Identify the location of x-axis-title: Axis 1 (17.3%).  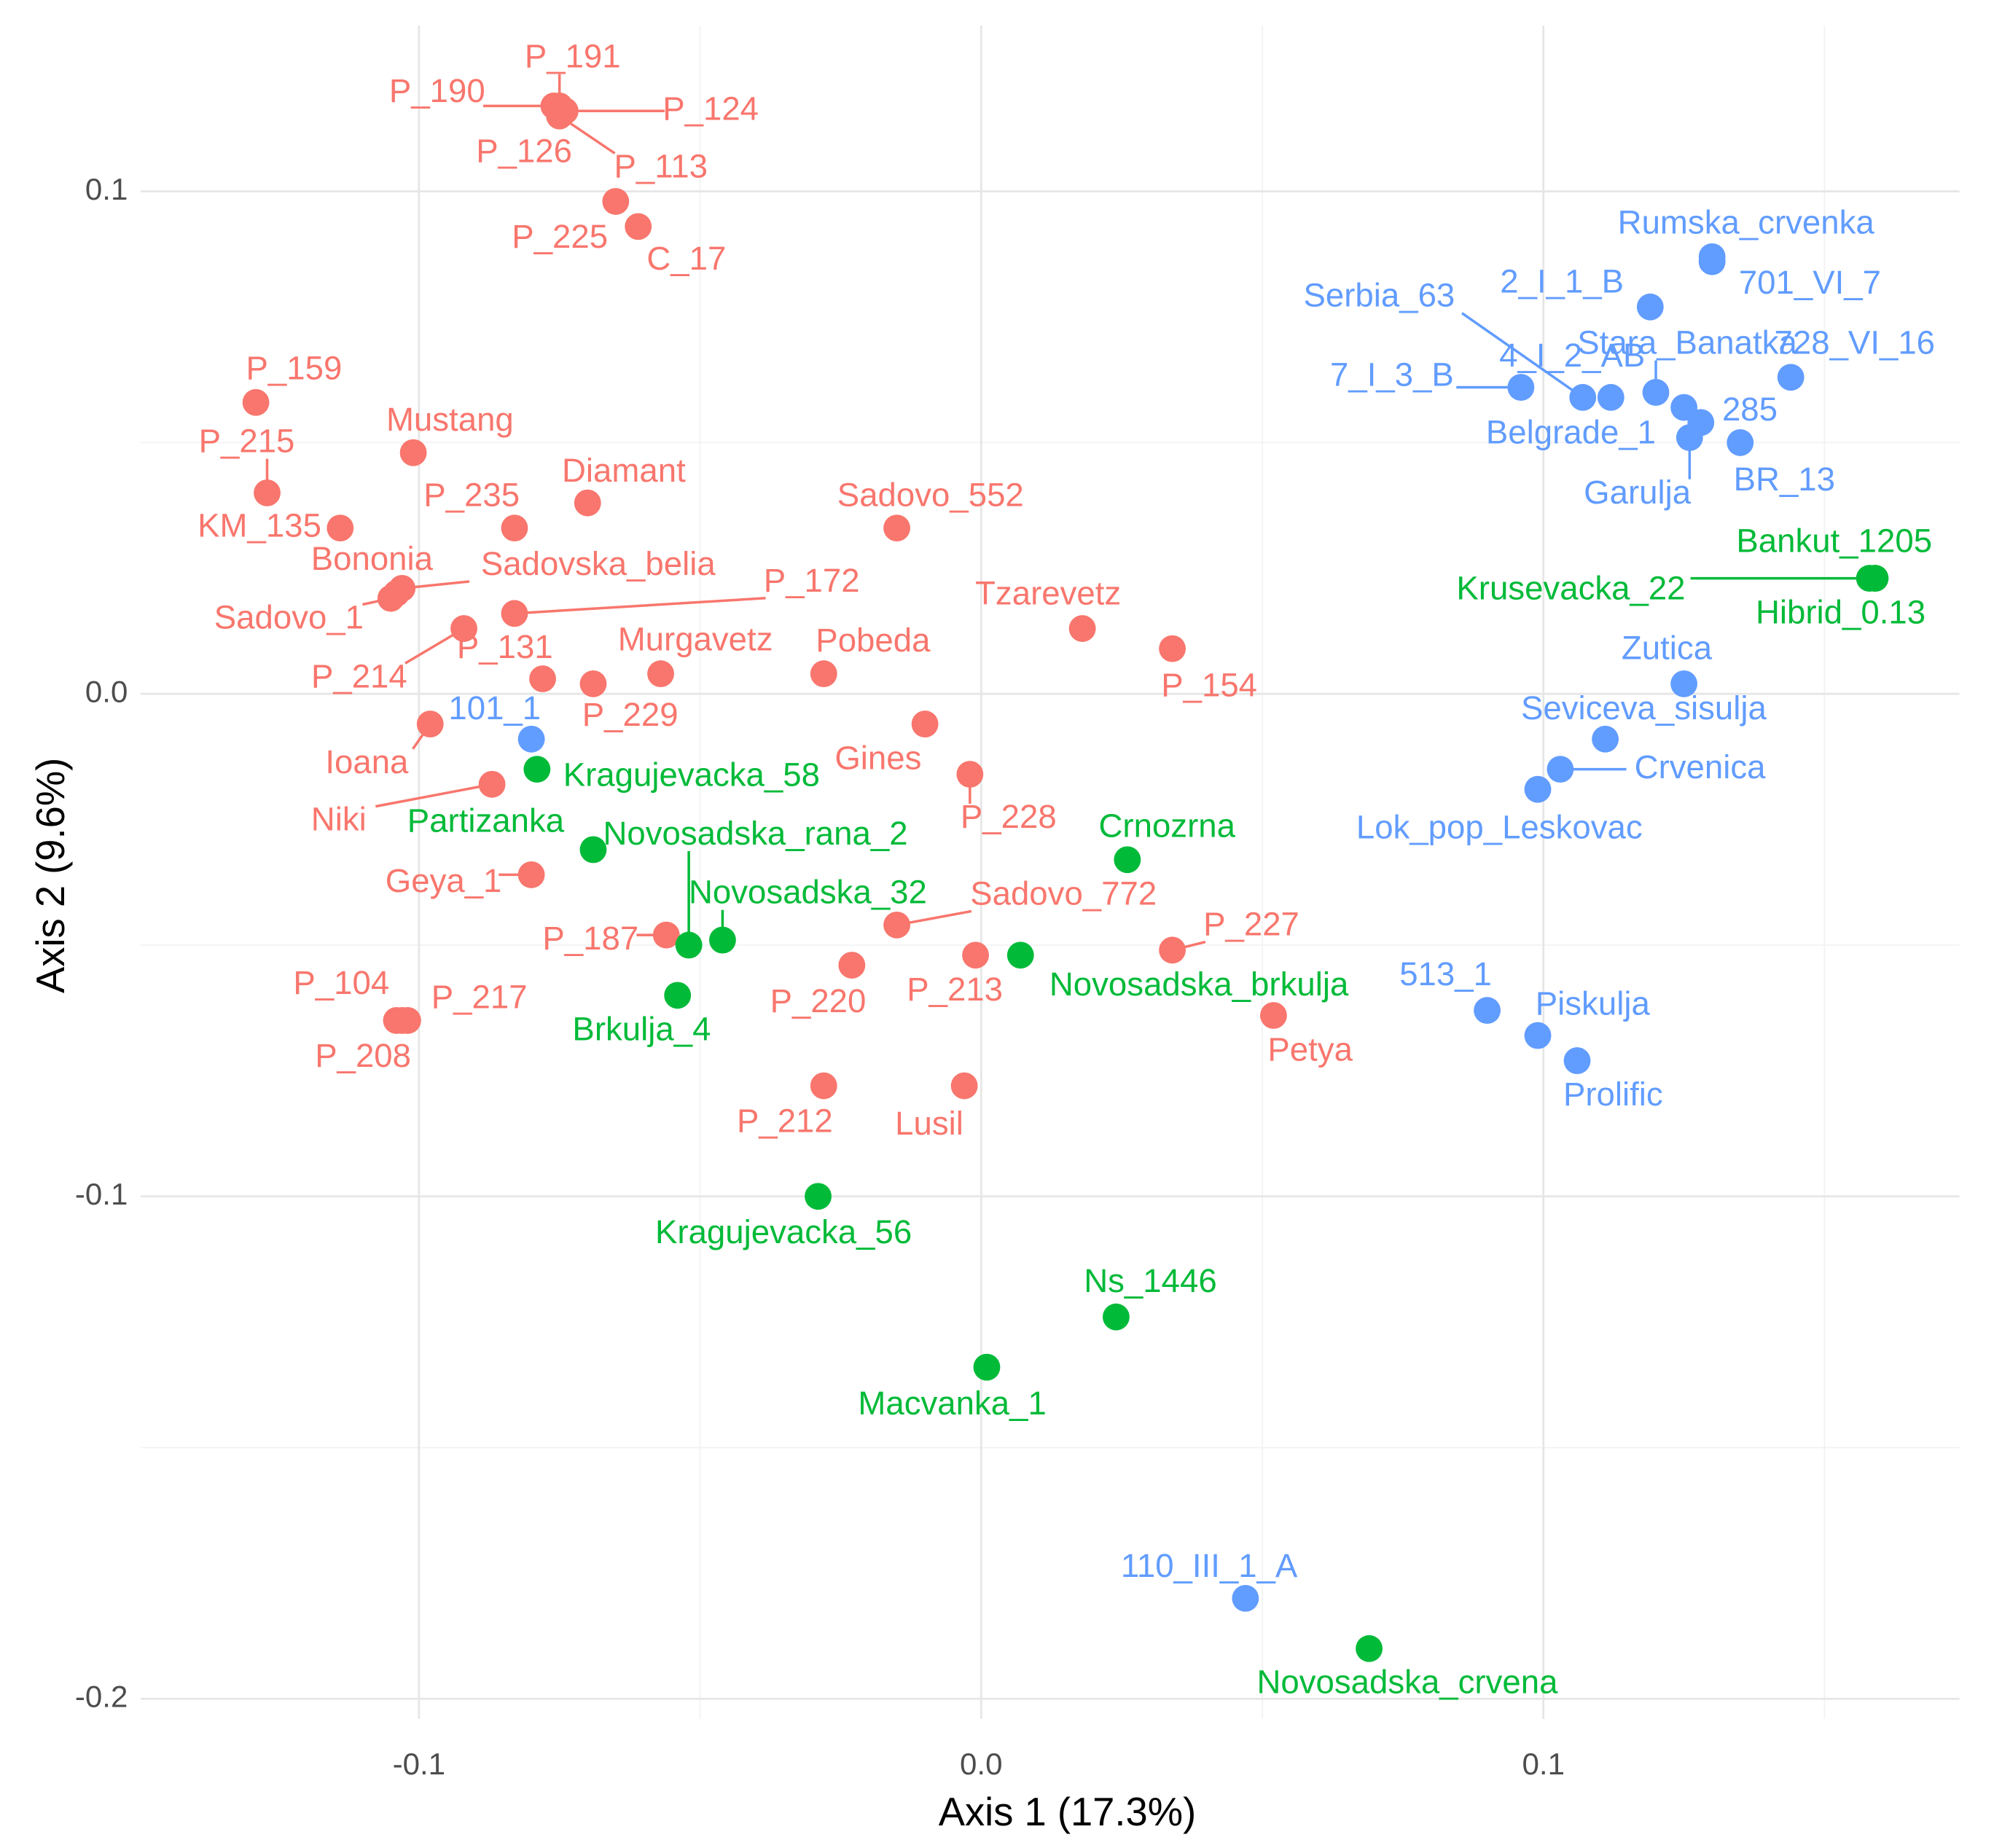
(1067, 1812).